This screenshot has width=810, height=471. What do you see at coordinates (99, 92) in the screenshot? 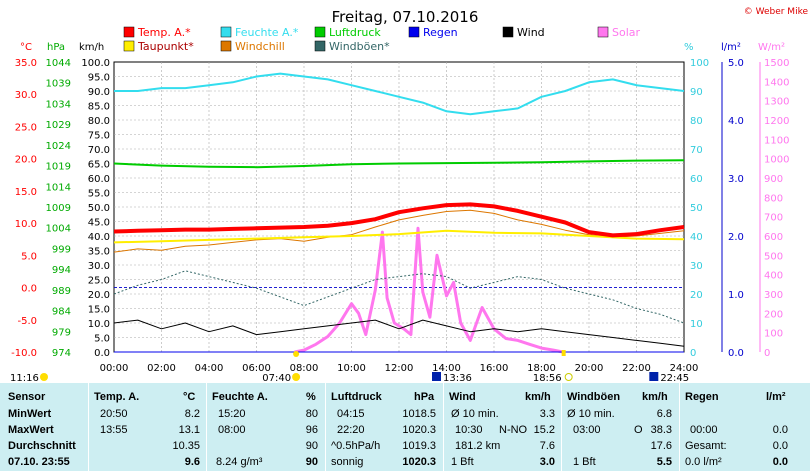
I see `wind-tick-label: 90.0` at bounding box center [99, 92].